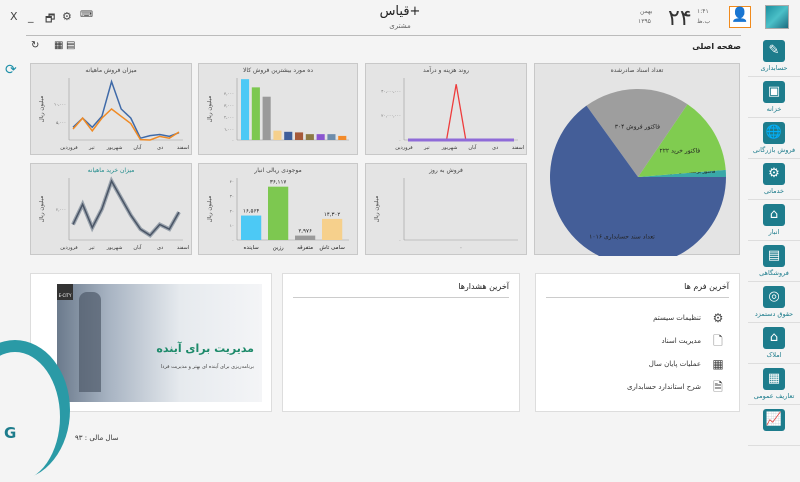  What do you see at coordinates (637, 297) in the screenshot?
I see `recent-forms-divider` at bounding box center [637, 297].